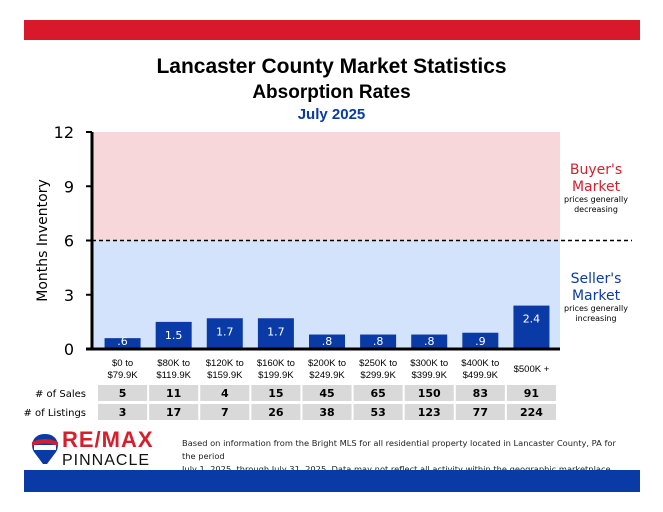 The height and width of the screenshot is (512, 663). What do you see at coordinates (596, 296) in the screenshot?
I see `sellers-market-title: Market` at bounding box center [596, 296].